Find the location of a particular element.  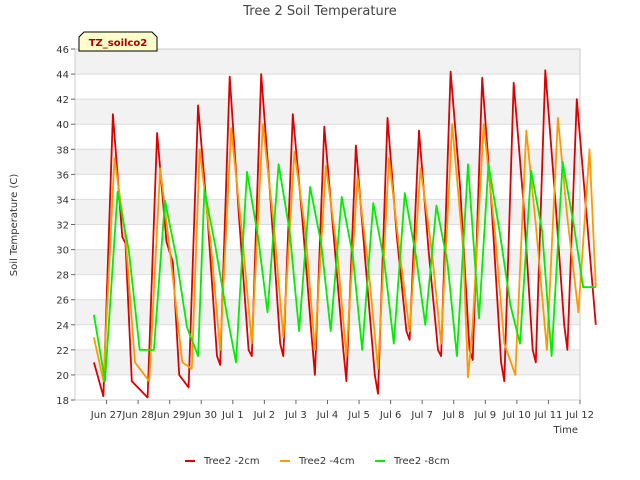

y-tick-label: 22 is located at coordinates (62, 351).